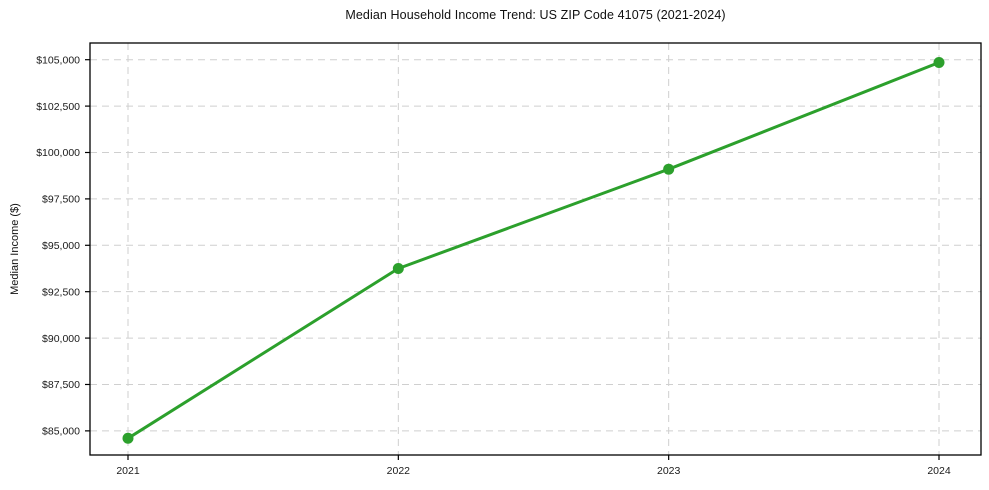 This screenshot has height=490, width=989. Describe the element at coordinates (58, 107) in the screenshot. I see `y-tick-label: $102,500` at that location.